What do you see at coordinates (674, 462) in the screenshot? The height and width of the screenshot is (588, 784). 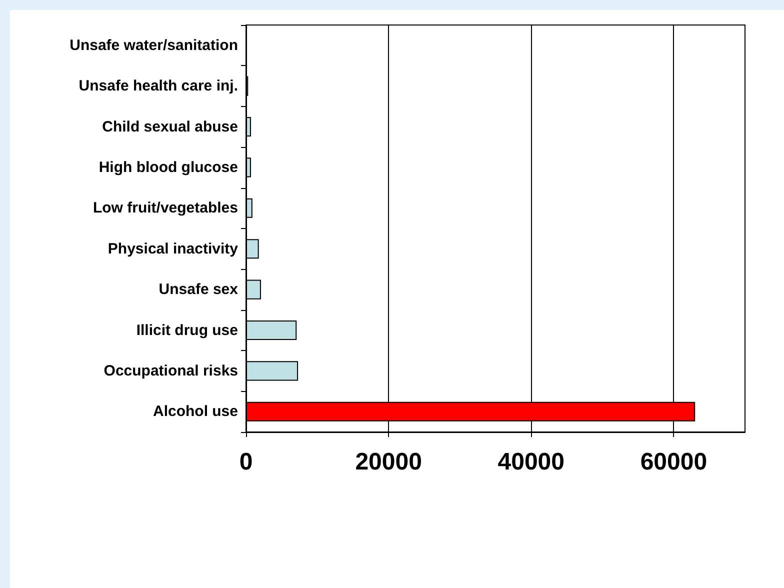 I see `x-tick-label: 60000` at bounding box center [674, 462].